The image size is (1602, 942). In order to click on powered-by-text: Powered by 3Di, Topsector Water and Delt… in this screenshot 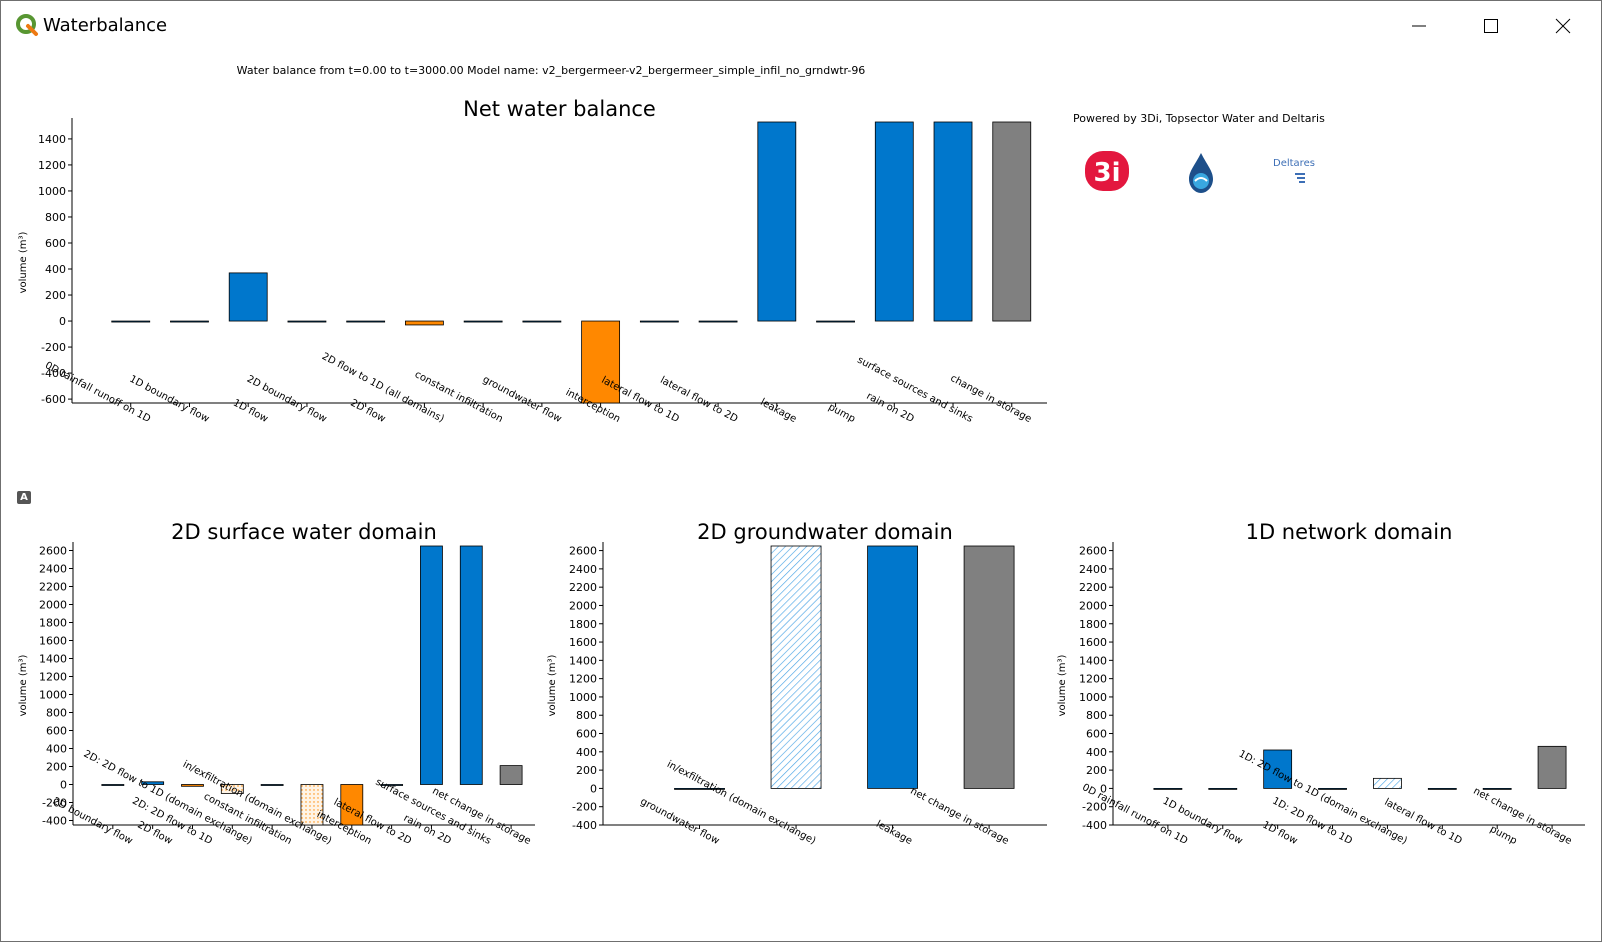, I will do `click(1199, 118)`.